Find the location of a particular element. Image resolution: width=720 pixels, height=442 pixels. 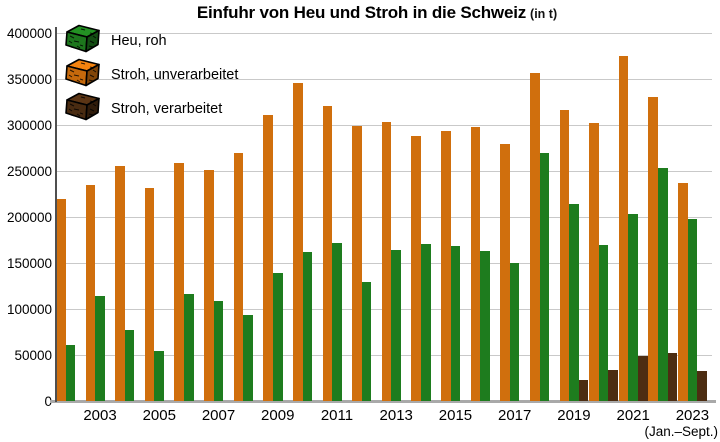

bar-stroh-unverarbeitet-2016 is located at coordinates (475, 263).